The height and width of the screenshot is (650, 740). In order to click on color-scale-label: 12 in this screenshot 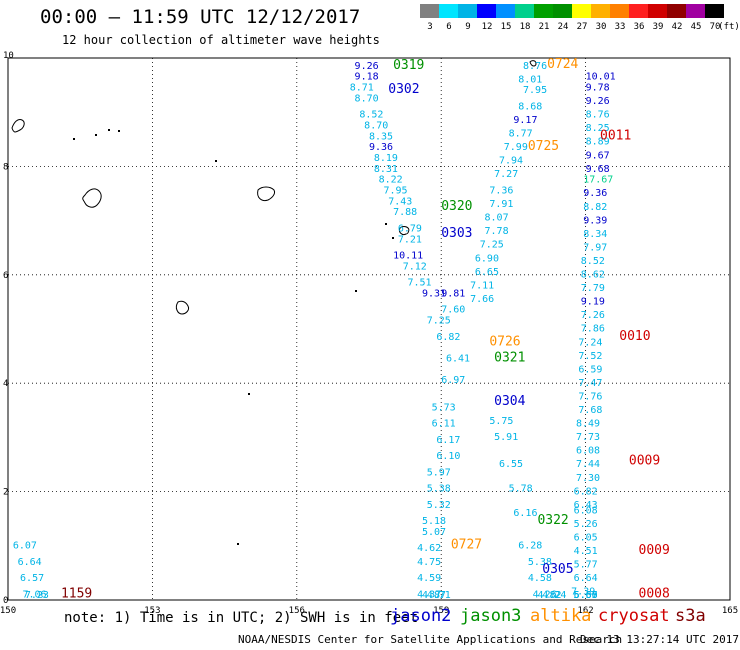, I will do `click(487, 27)`.